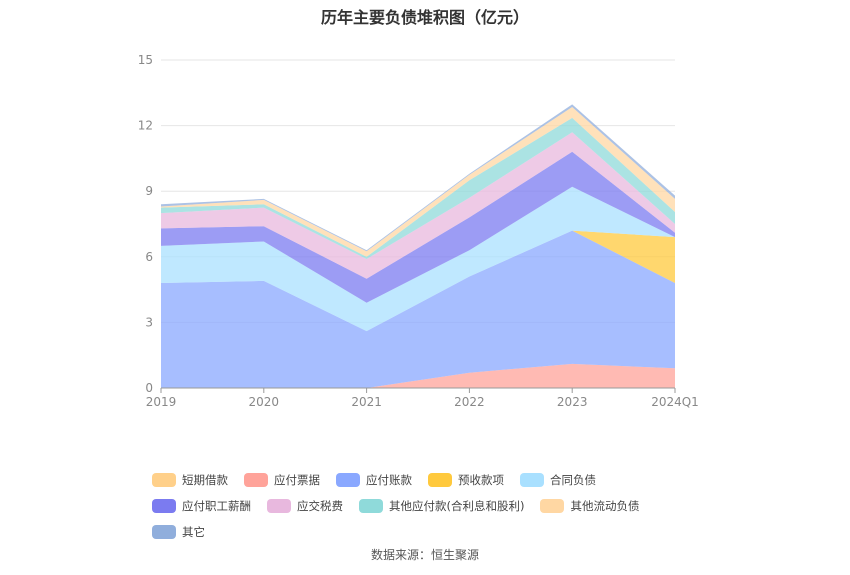 This screenshot has height=575, width=850. Describe the element at coordinates (297, 480) in the screenshot. I see `legend-label: 应付票据` at that location.